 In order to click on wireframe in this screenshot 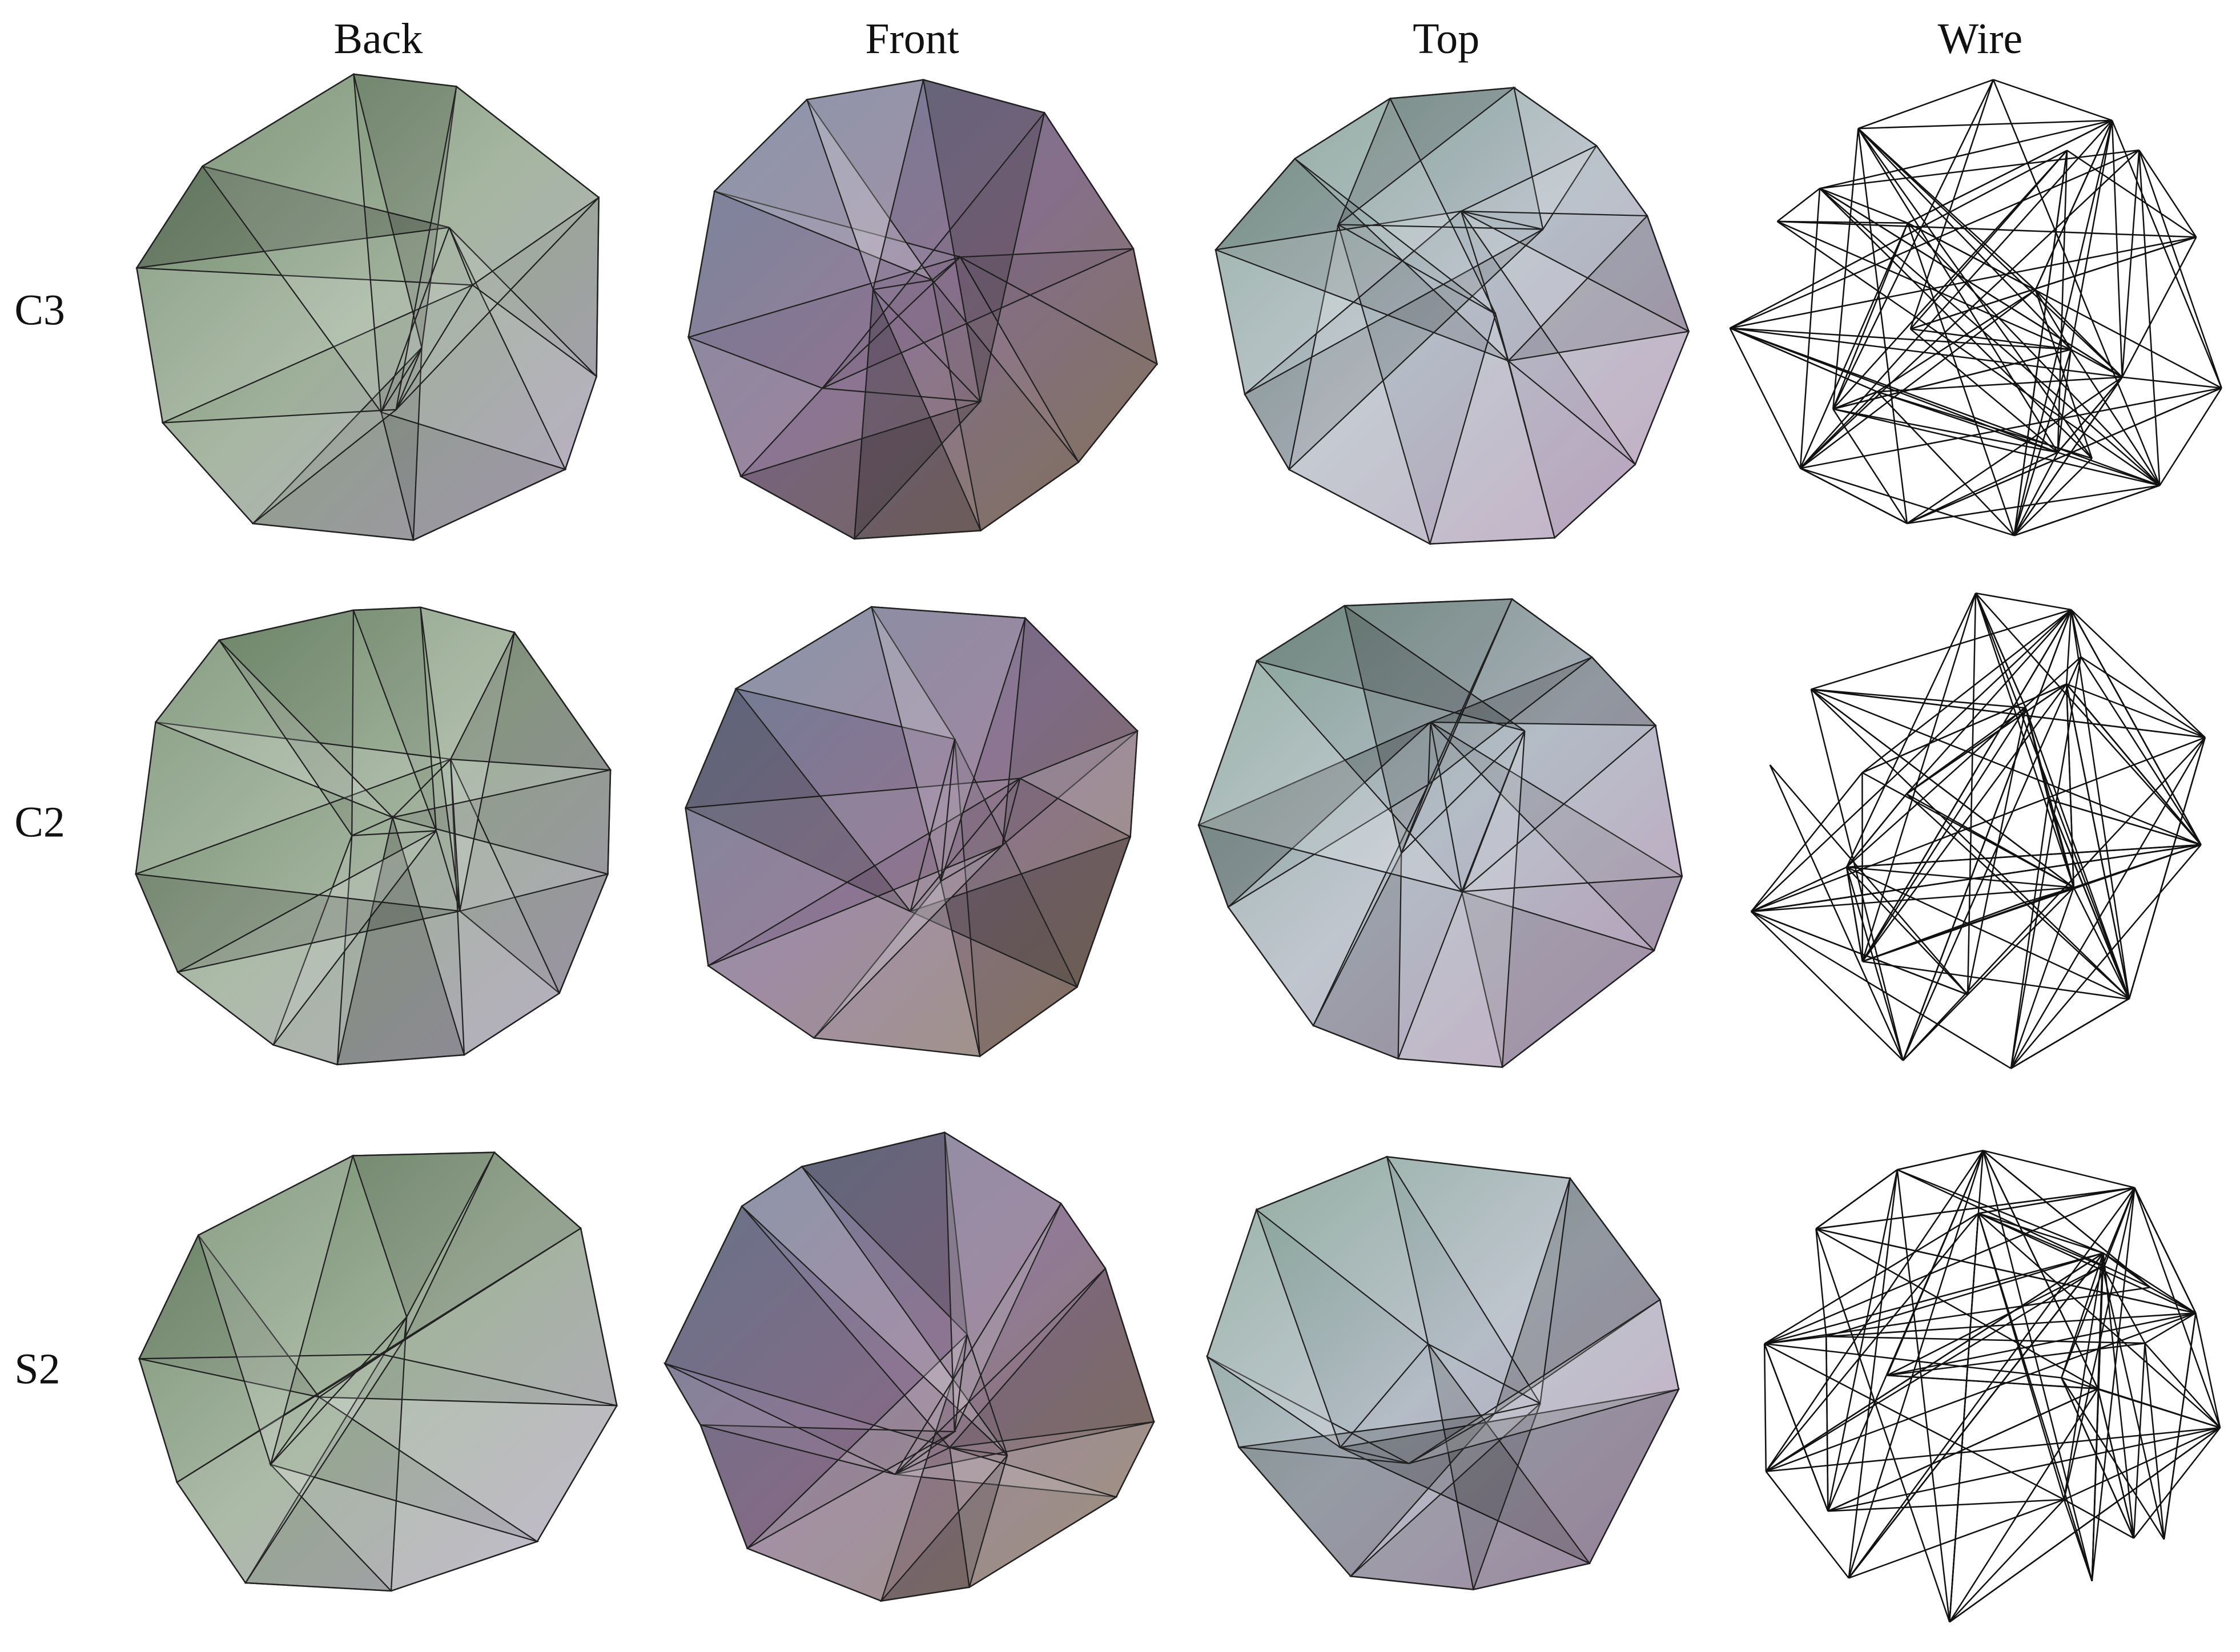, I will do `click(1975, 308)`.